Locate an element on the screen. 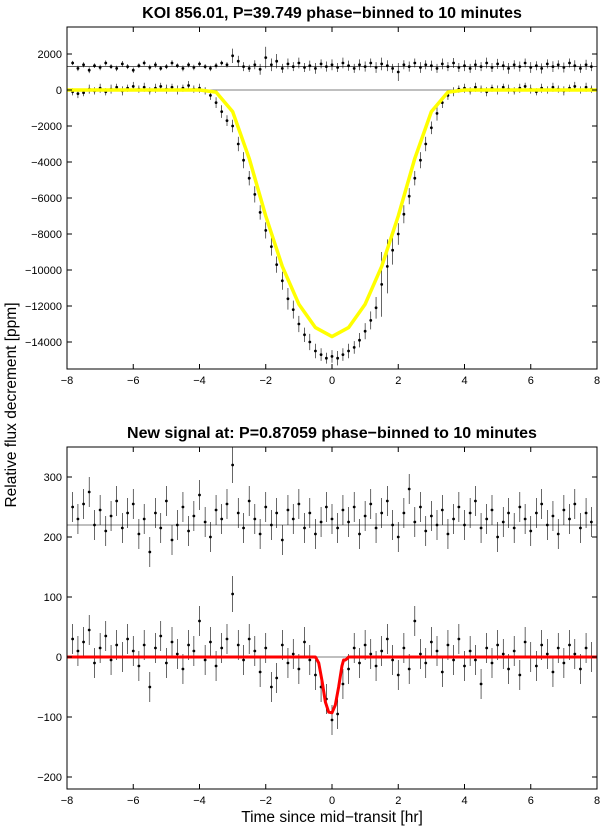 Image resolution: width=600 pixels, height=828 pixels. bottom-y-tick-label: 200 is located at coordinates (53, 538).